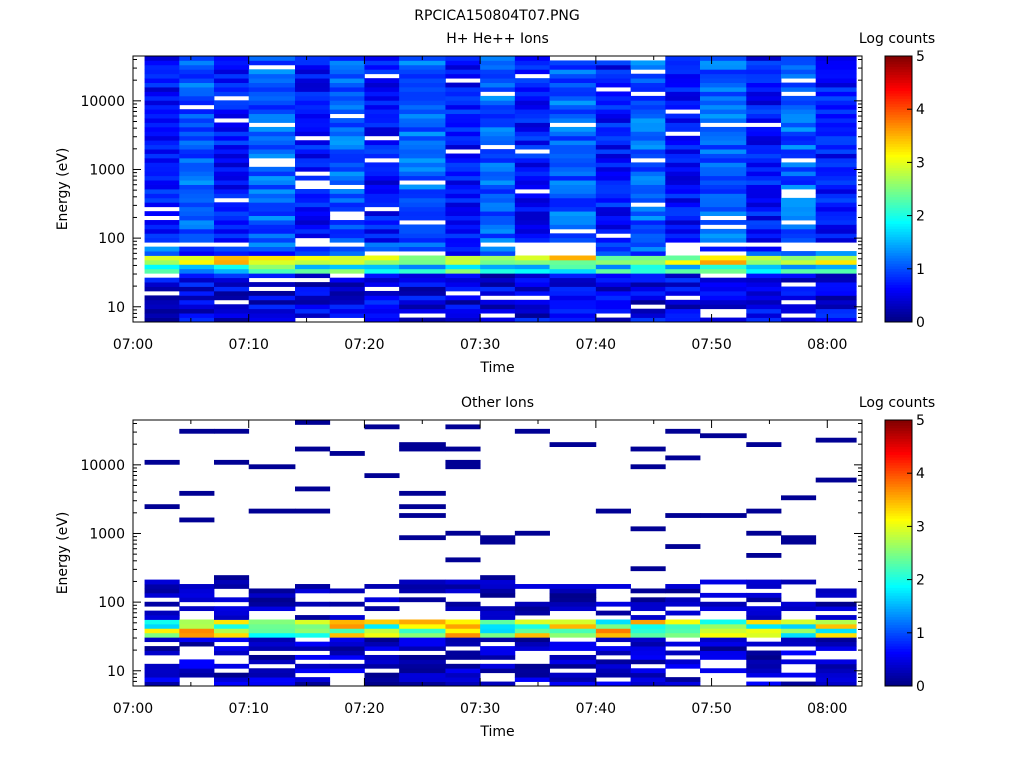  Describe the element at coordinates (920, 163) in the screenshot. I see `colorbar-tick-label: 3` at that location.